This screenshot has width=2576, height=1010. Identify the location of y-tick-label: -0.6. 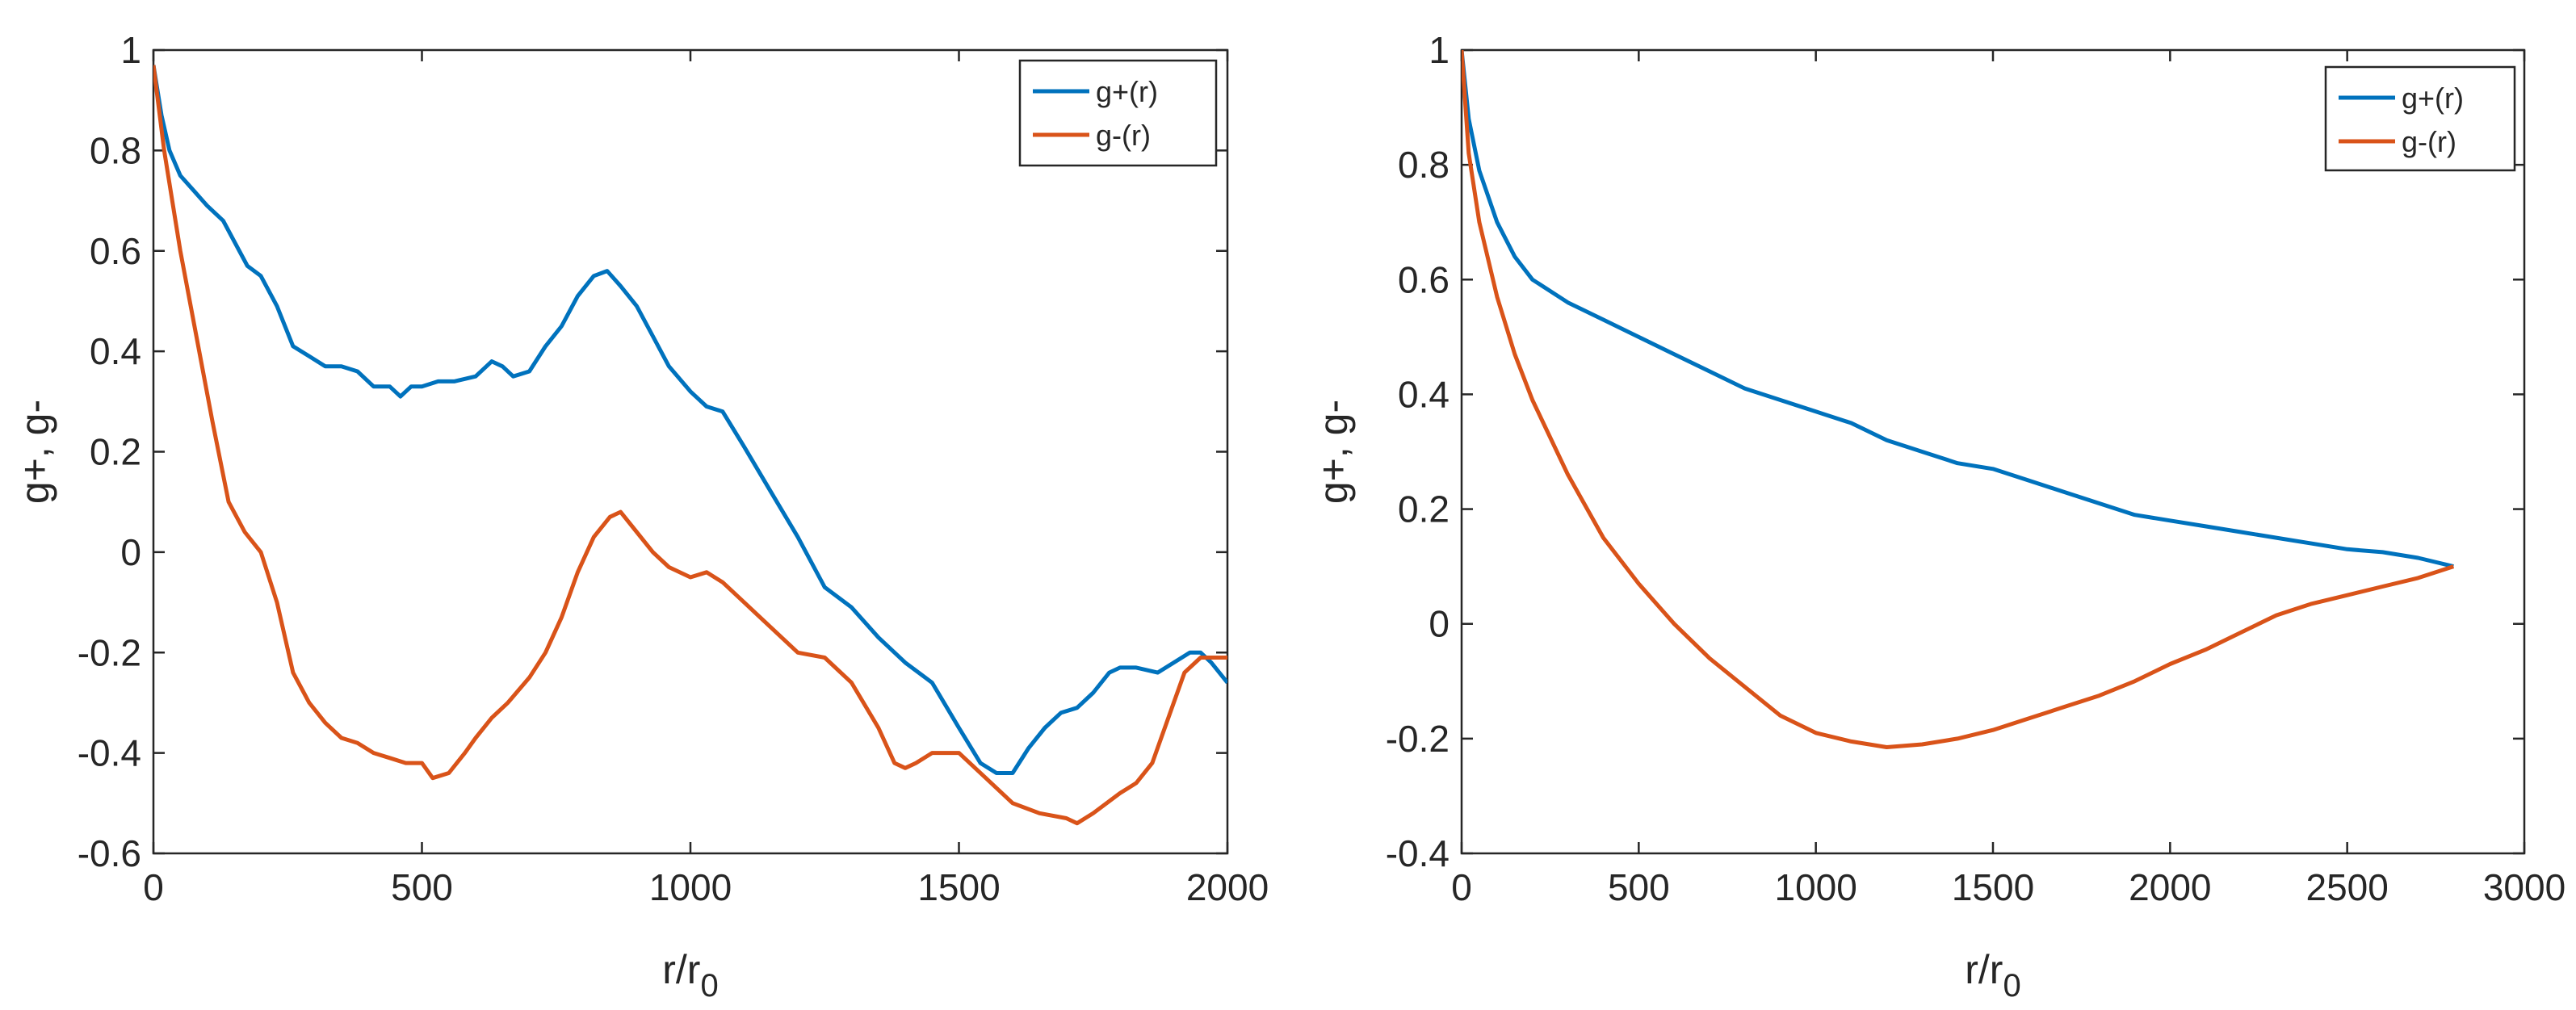
(110, 853).